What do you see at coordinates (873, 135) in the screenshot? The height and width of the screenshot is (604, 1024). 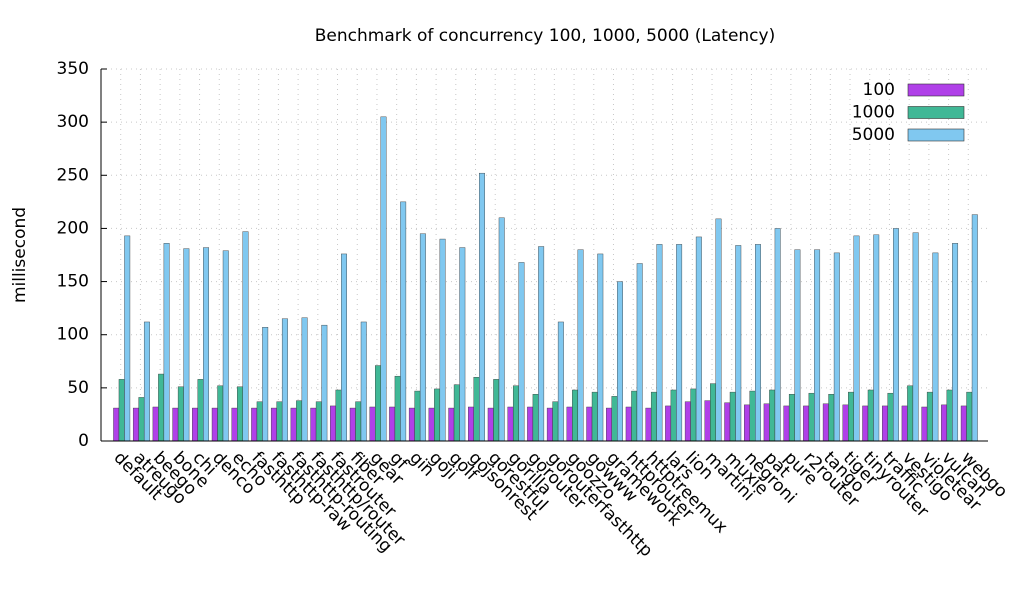 I see `legend-label: 5000` at bounding box center [873, 135].